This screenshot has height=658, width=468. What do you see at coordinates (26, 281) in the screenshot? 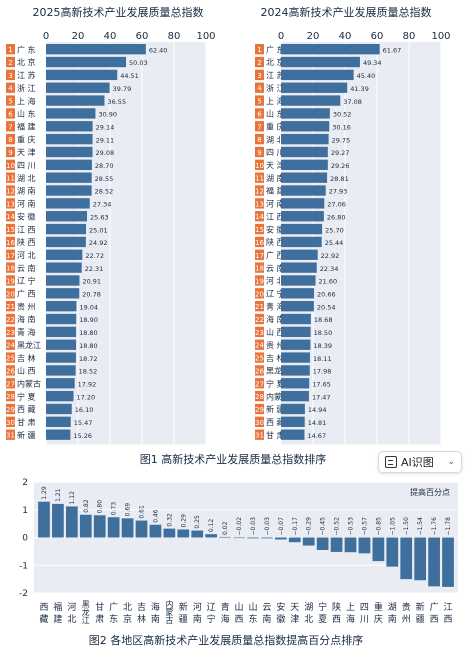
I see `province-label: 辽 宁` at bounding box center [26, 281].